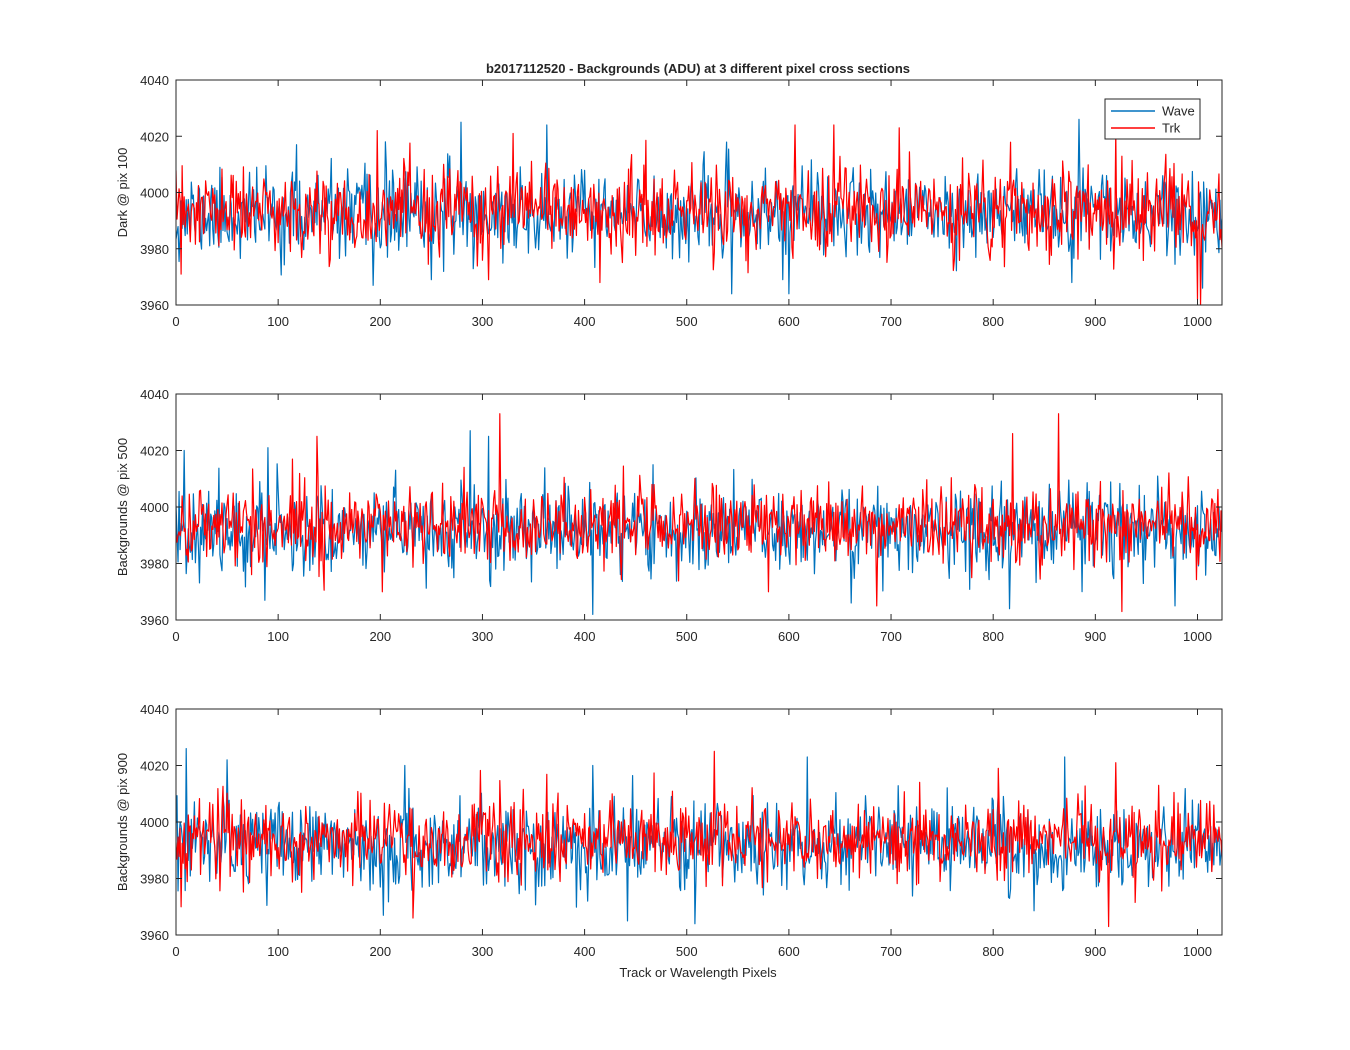 The height and width of the screenshot is (1050, 1350). Describe the element at coordinates (1178, 111) in the screenshot. I see `legend-label-wave: Wave` at that location.